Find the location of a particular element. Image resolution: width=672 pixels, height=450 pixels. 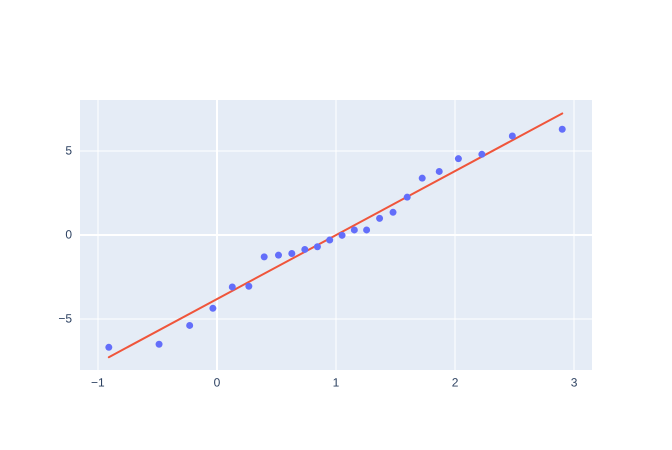

x-tick-label: 1 is located at coordinates (336, 383).